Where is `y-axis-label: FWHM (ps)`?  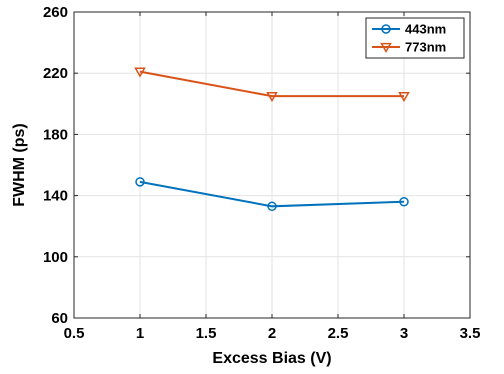 y-axis-label: FWHM (ps) is located at coordinates (19, 165).